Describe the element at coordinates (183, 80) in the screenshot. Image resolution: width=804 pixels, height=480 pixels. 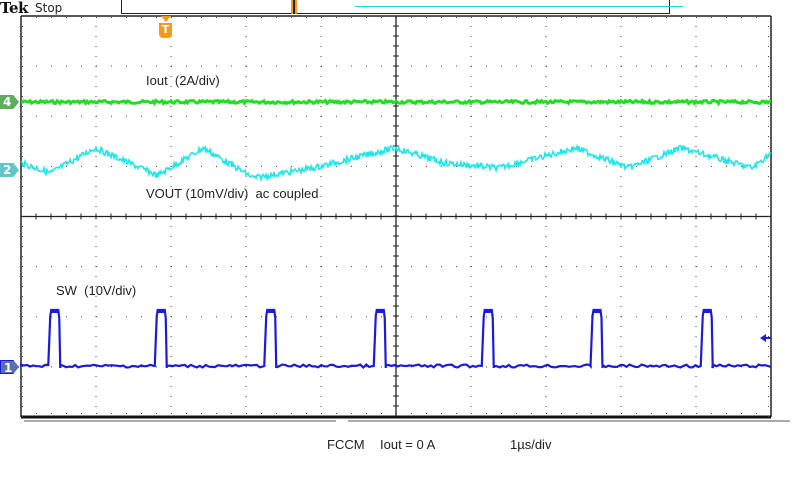
I see `ch4-label: Iout (2A/div)` at that location.